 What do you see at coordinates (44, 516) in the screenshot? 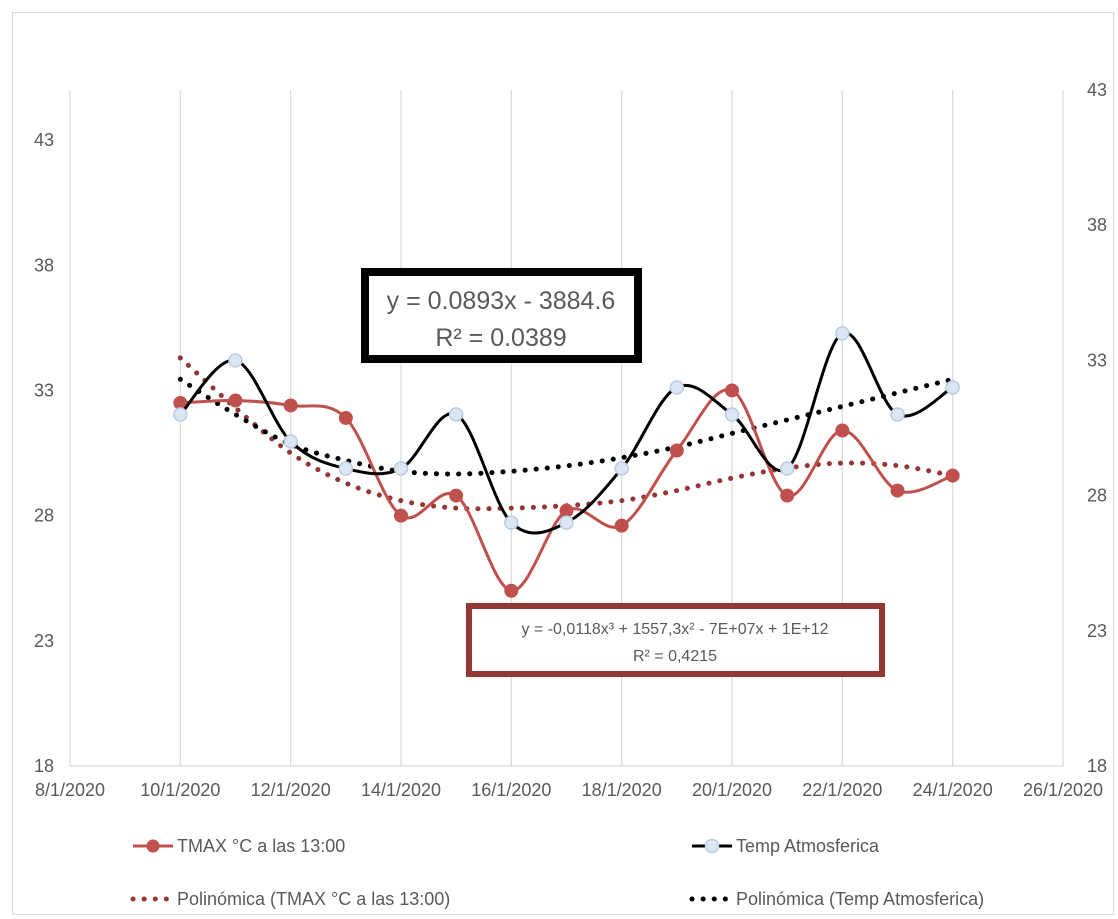
I see `y-left-tick-label: 28` at bounding box center [44, 516].